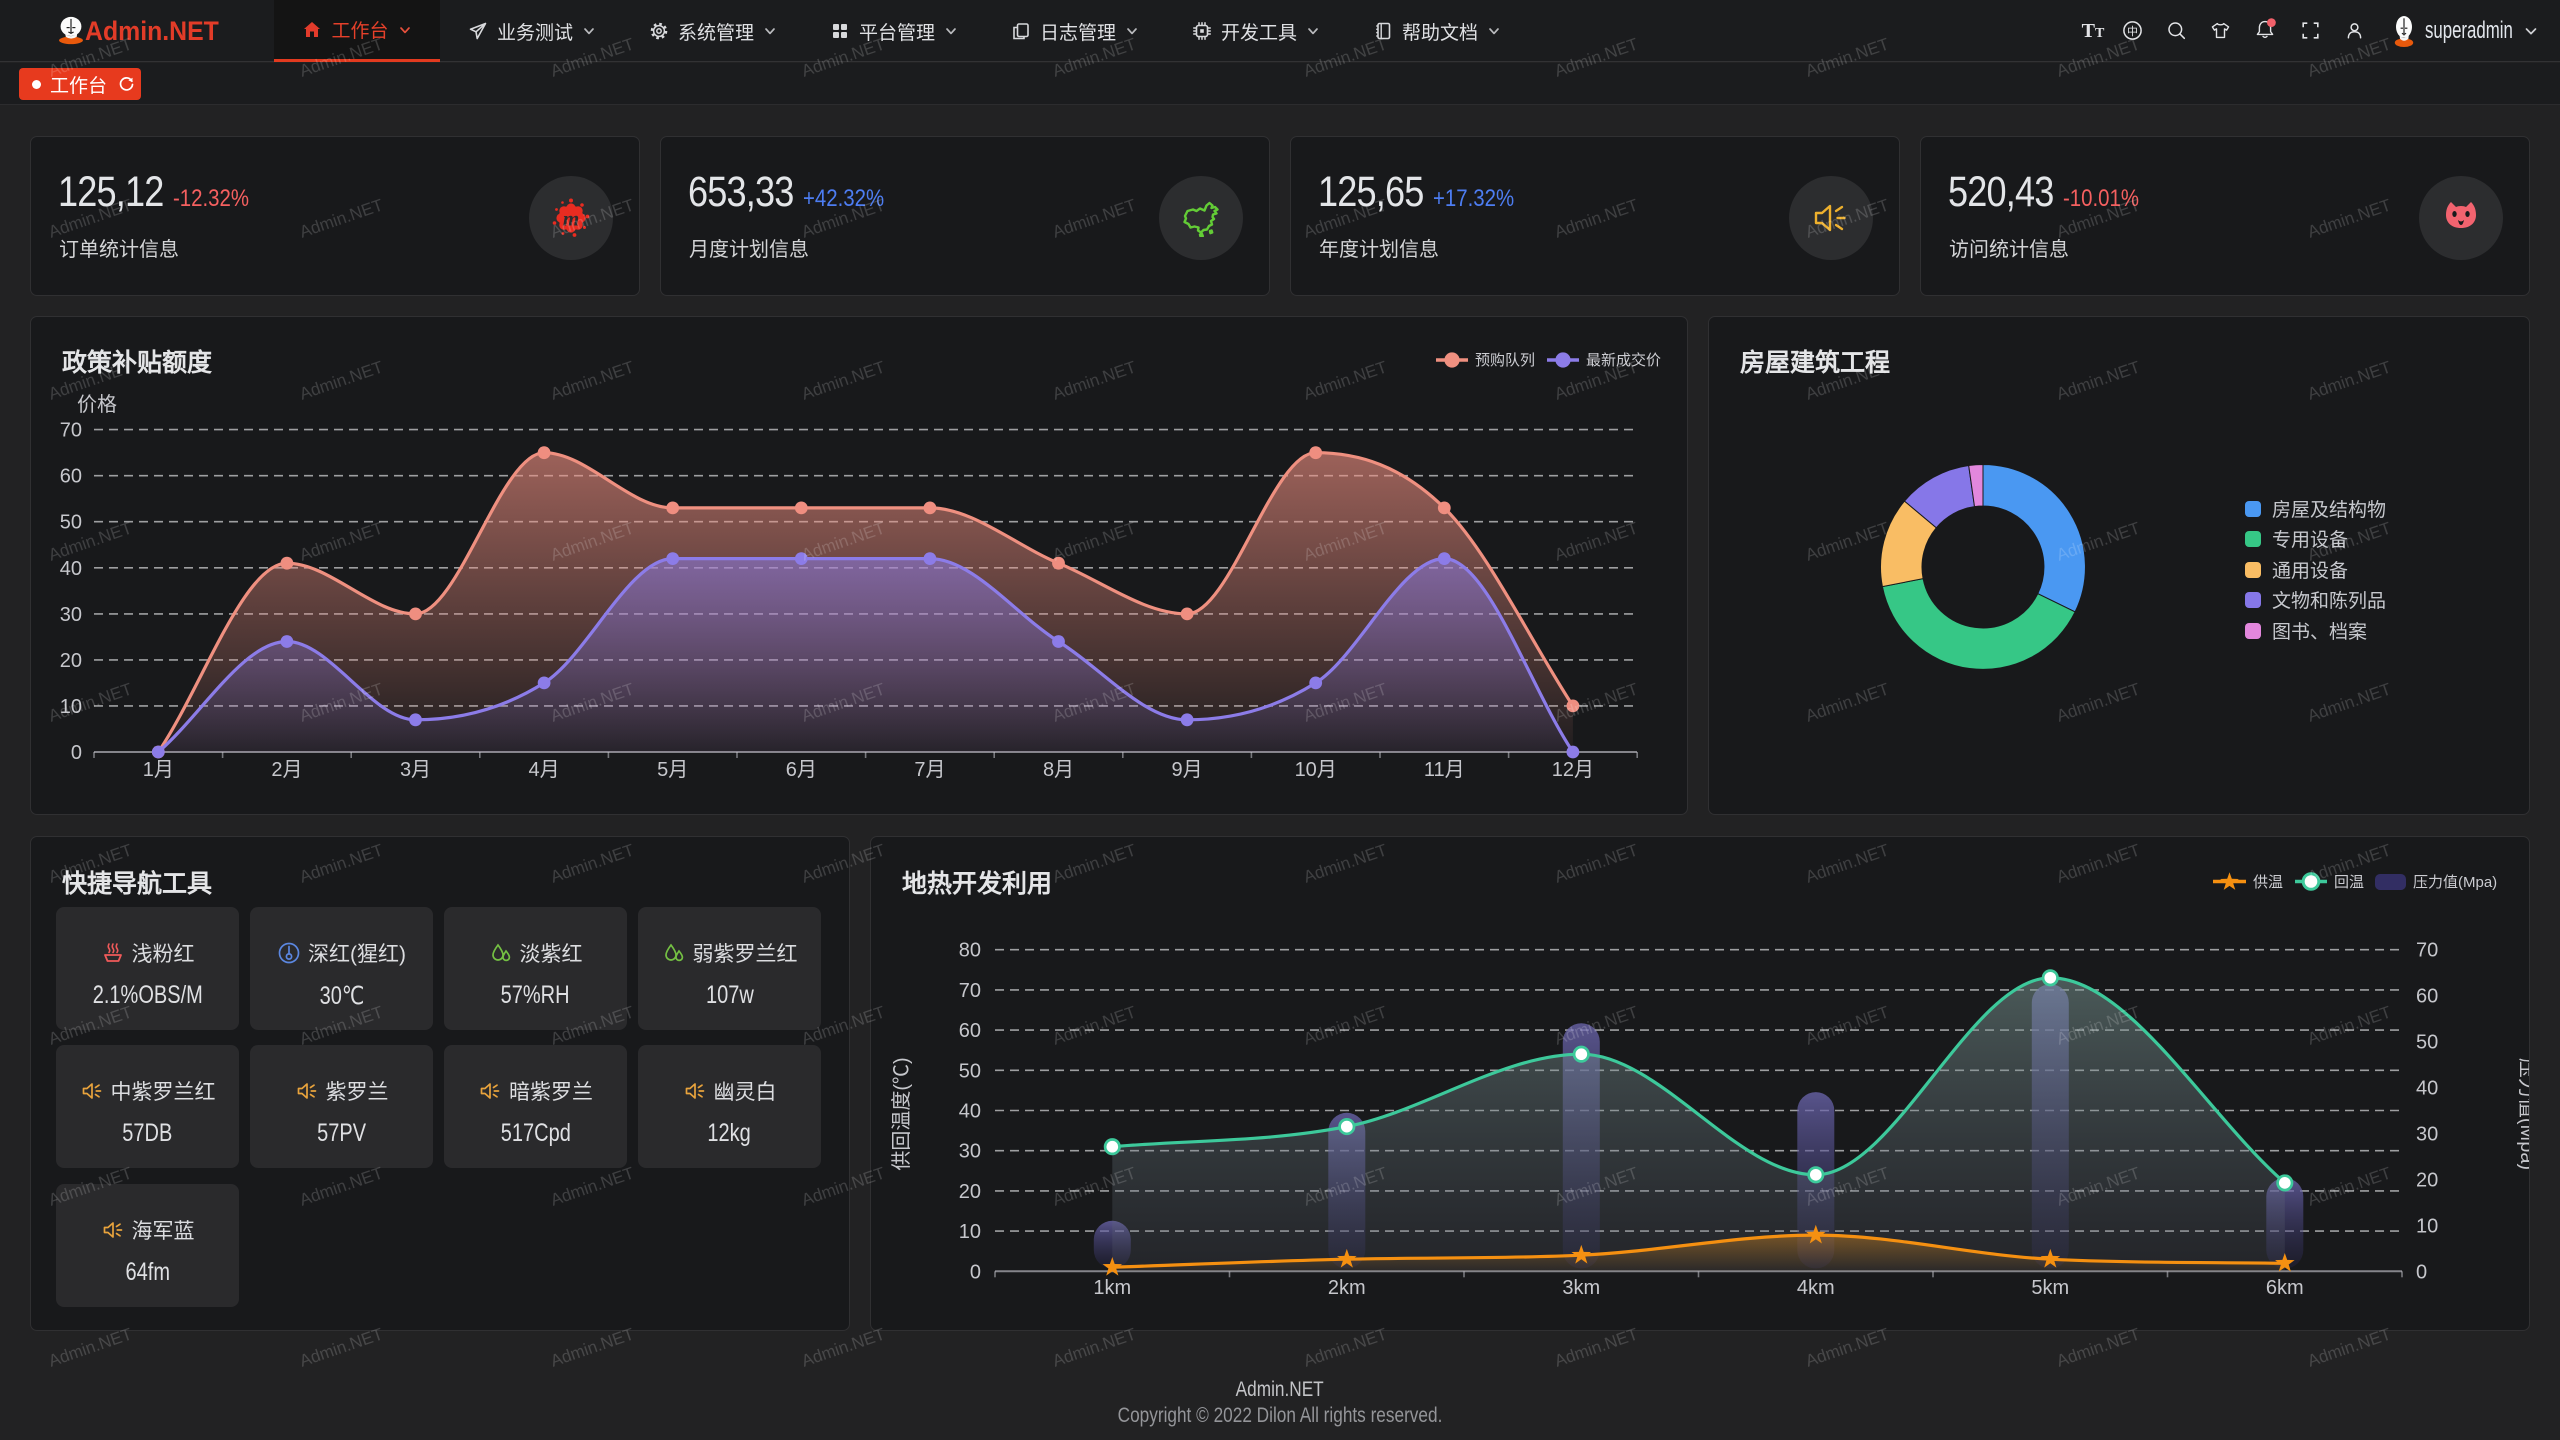 This screenshot has height=1440, width=2560. What do you see at coordinates (1444, 770) in the screenshot?
I see `svg-text: 11月` at bounding box center [1444, 770].